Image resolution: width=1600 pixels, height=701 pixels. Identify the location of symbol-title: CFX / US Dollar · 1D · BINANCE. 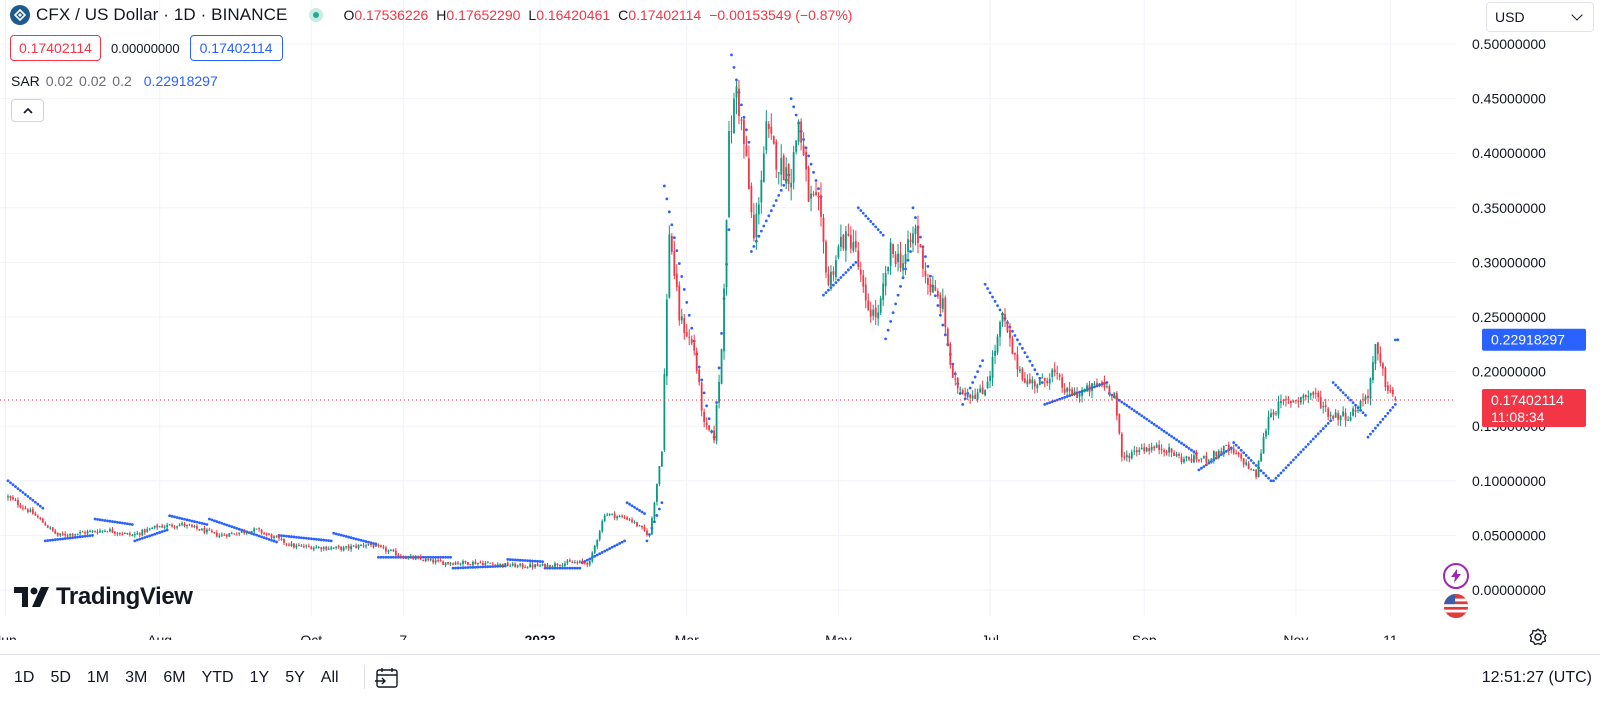
(162, 14).